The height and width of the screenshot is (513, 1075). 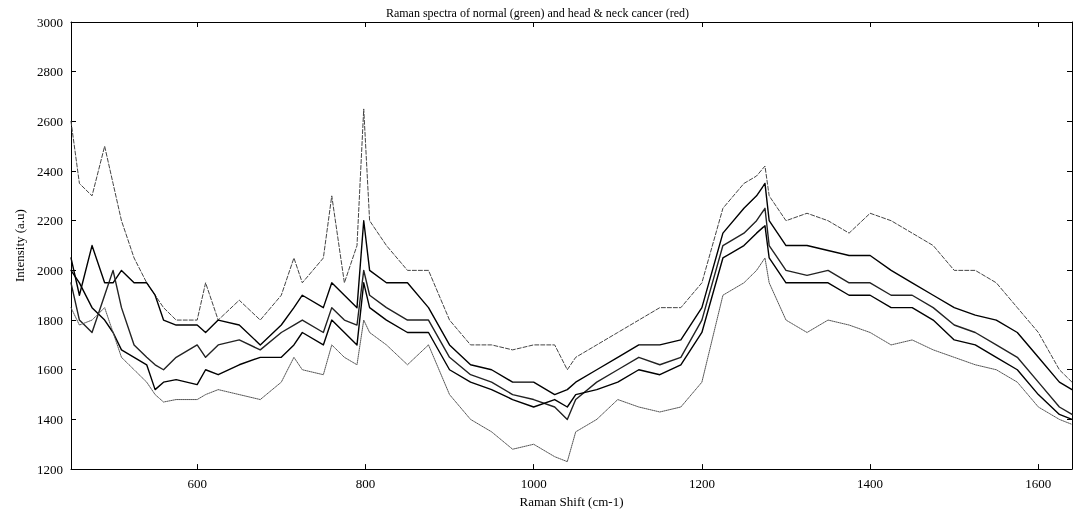 What do you see at coordinates (50, 419) in the screenshot?
I see `y-tick-label: 1400` at bounding box center [50, 419].